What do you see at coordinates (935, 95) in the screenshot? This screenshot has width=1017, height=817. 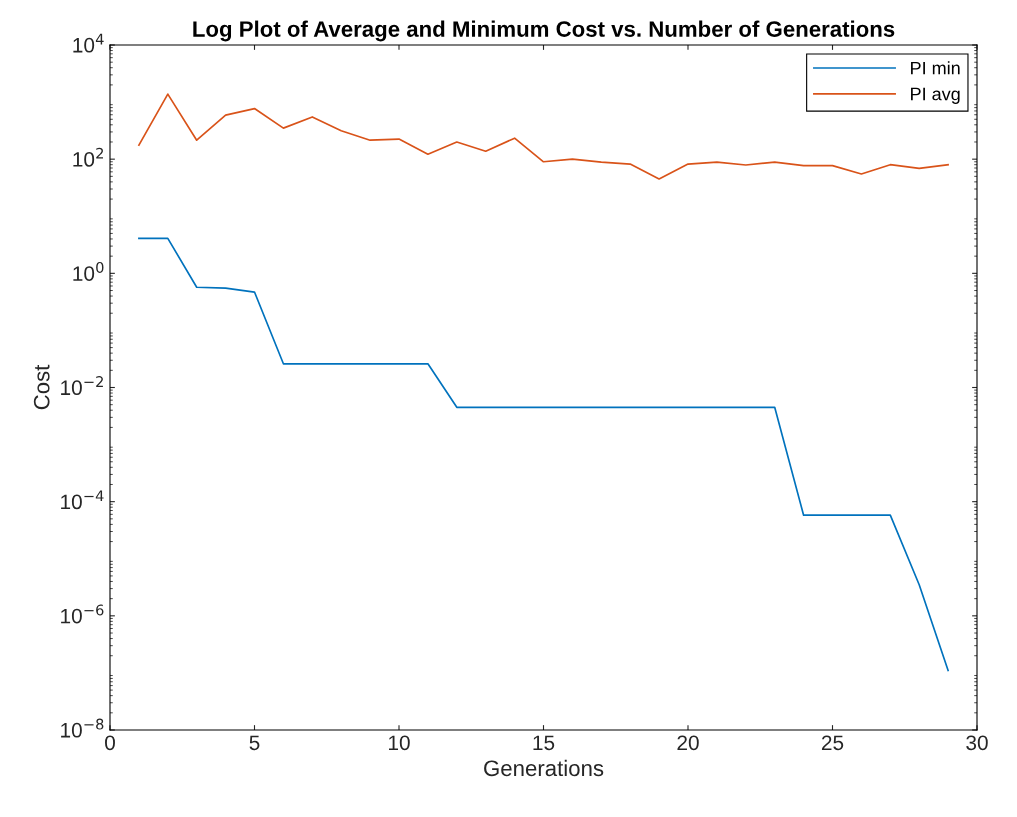 I see `legend-label: PI avg` at bounding box center [935, 95].